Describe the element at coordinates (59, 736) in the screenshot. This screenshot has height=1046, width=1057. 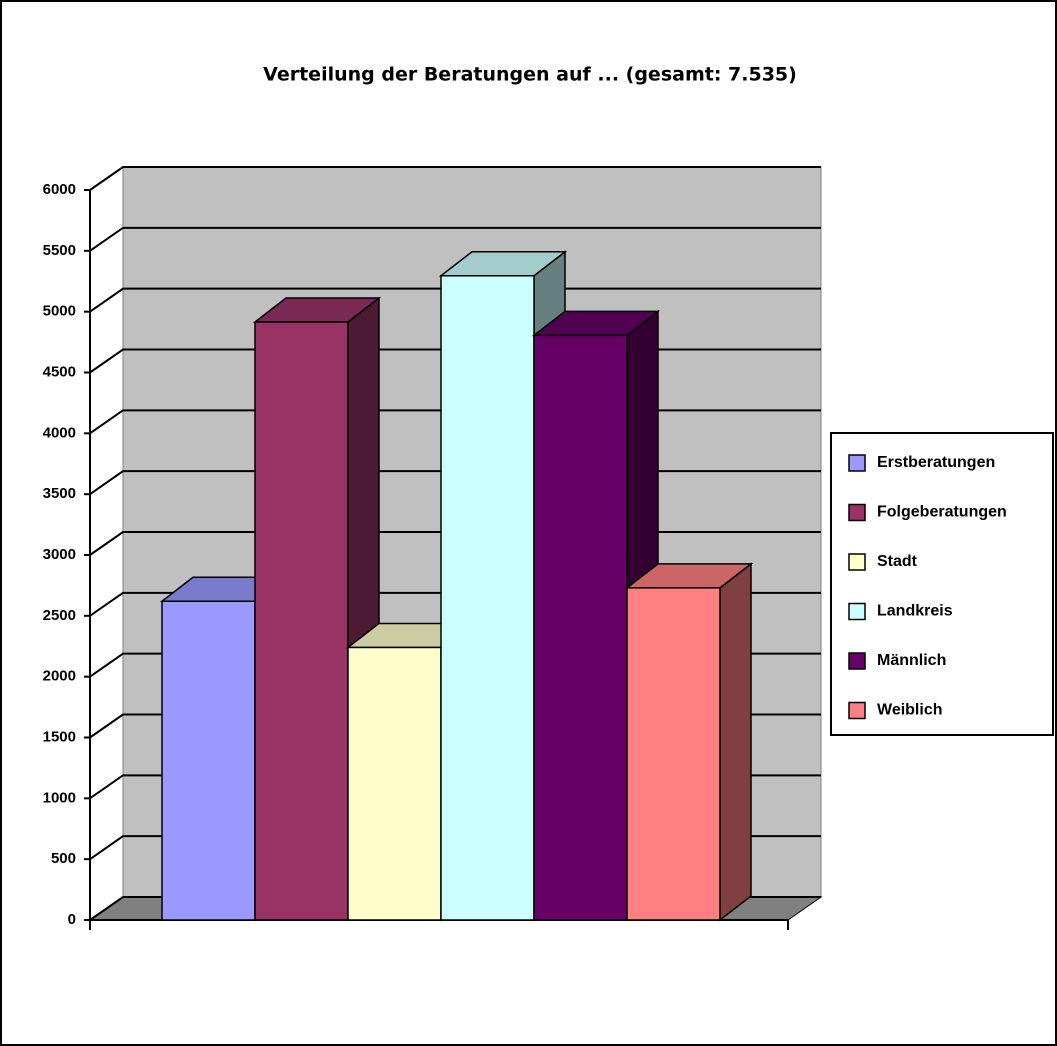
I see `y-tick-label: 1500` at that location.